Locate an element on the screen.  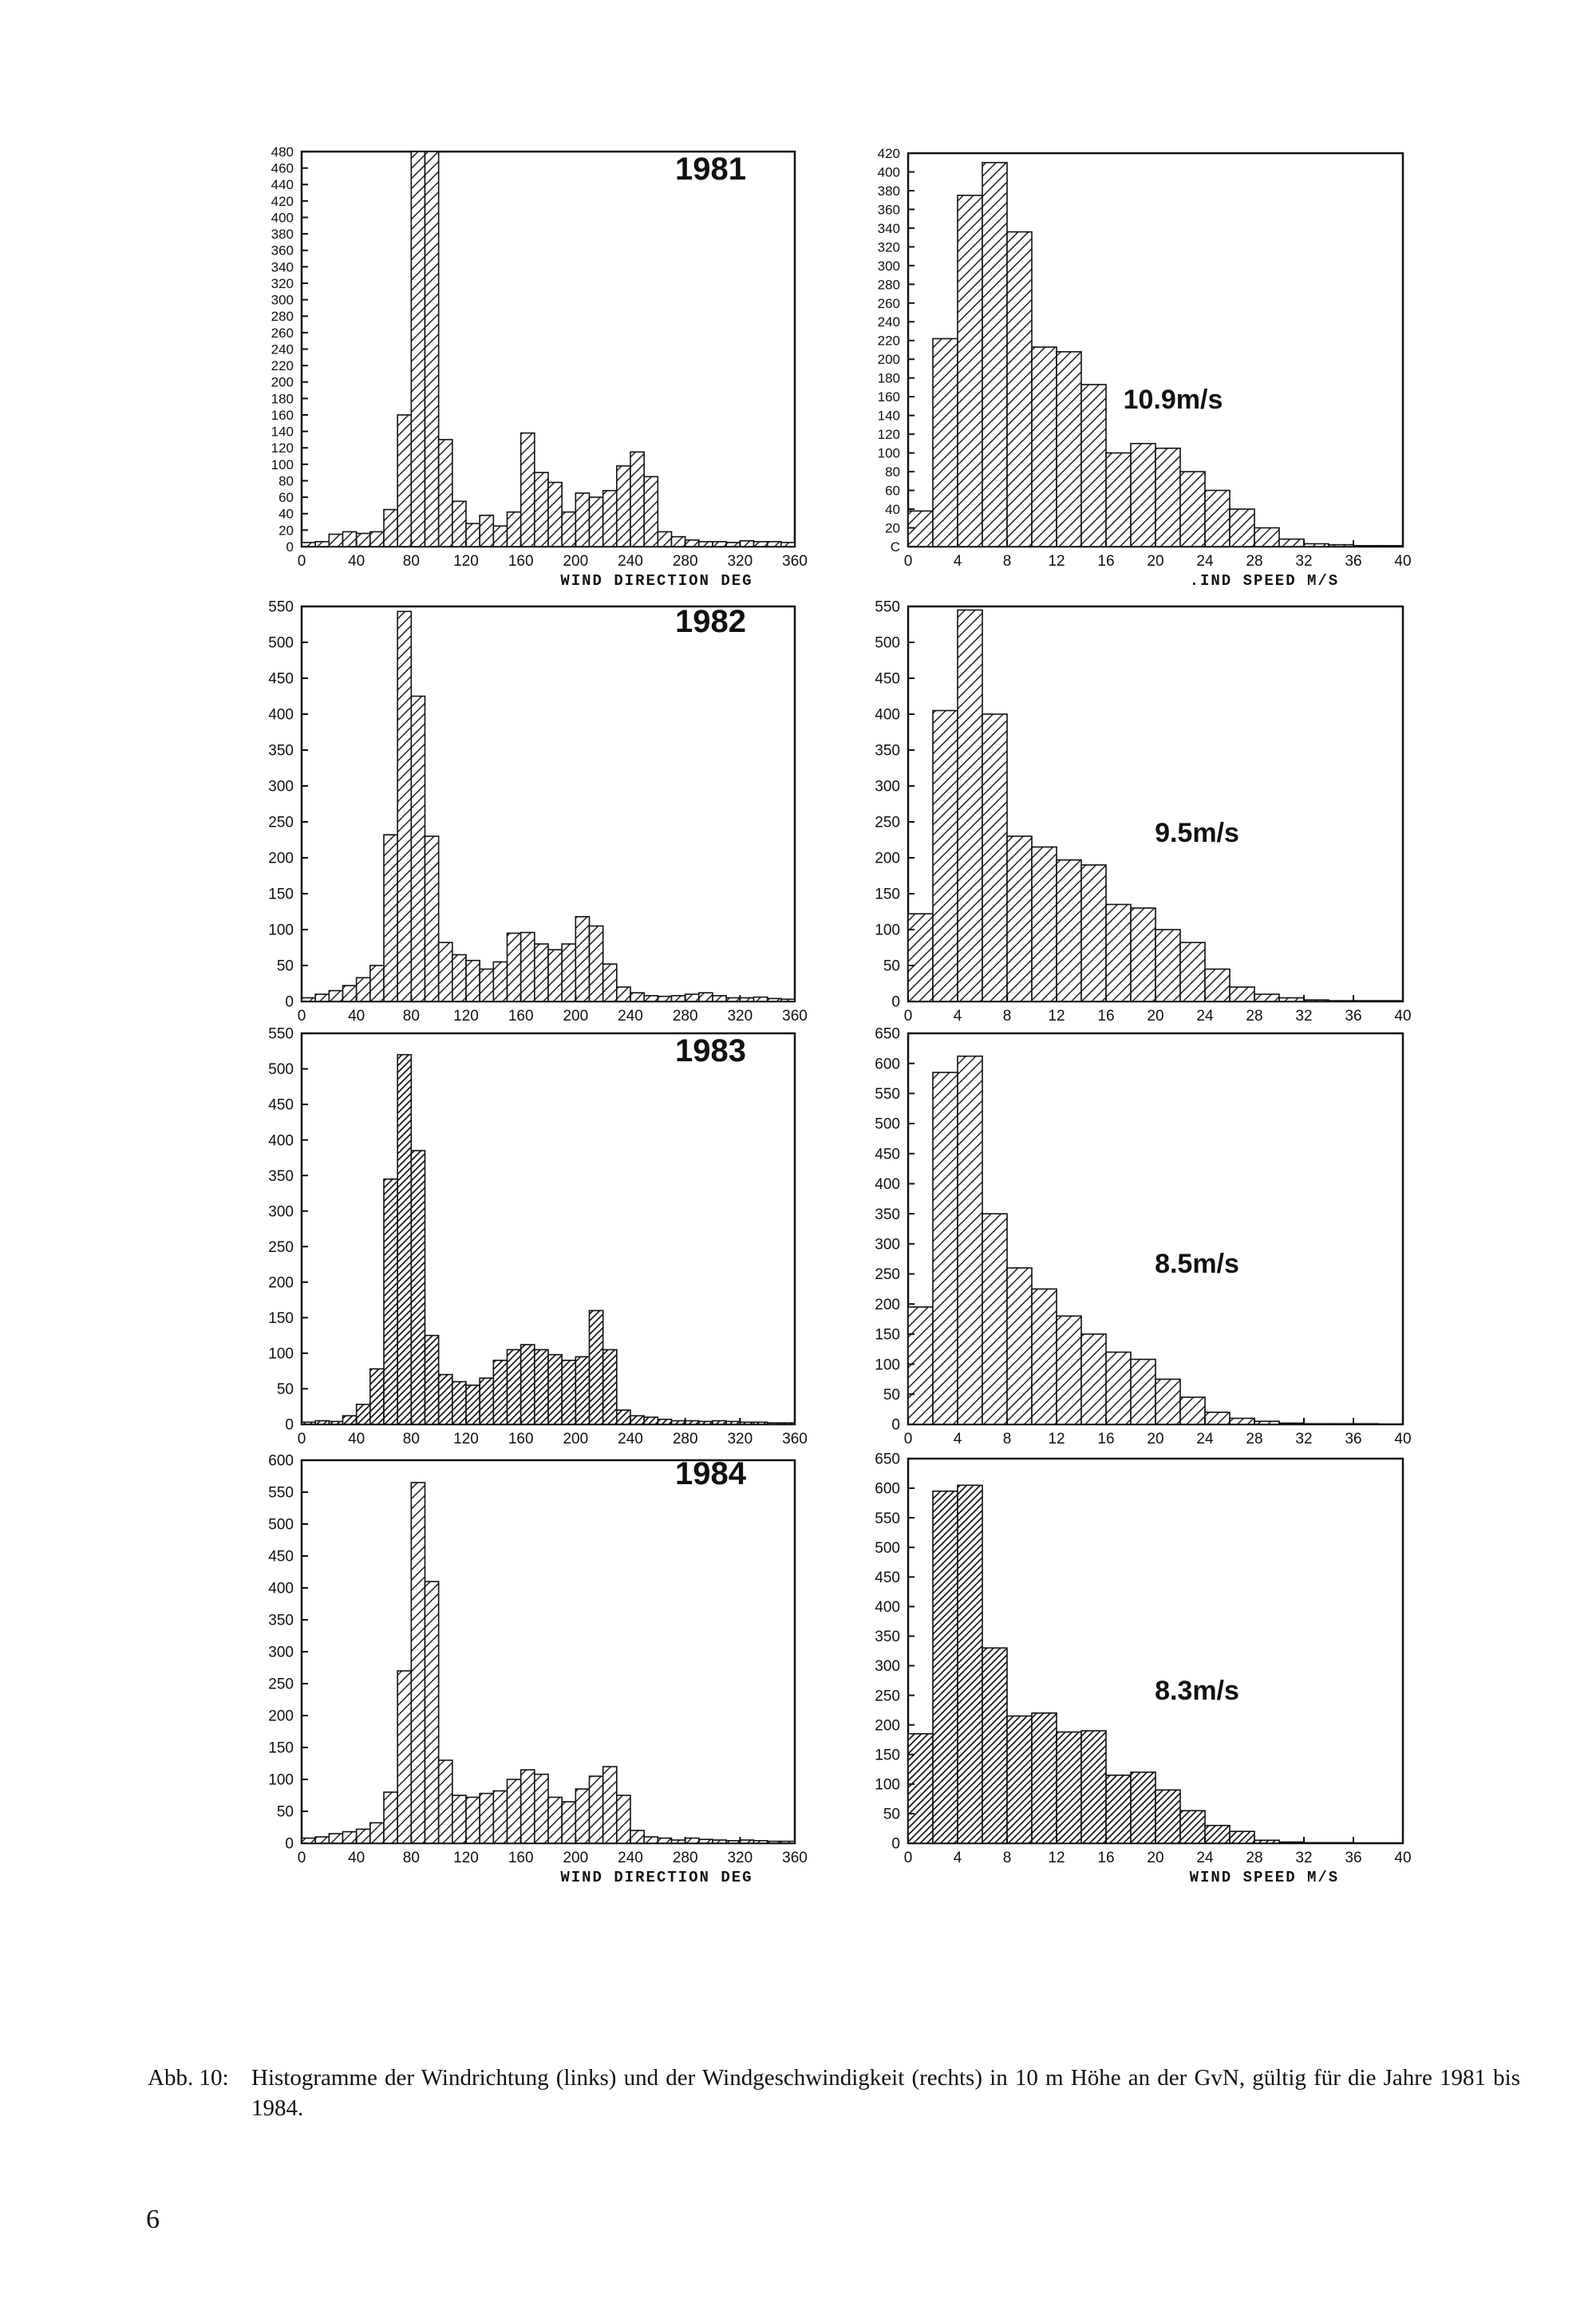
x-axis-title: WIND SPEED M/S is located at coordinates (1265, 1877).